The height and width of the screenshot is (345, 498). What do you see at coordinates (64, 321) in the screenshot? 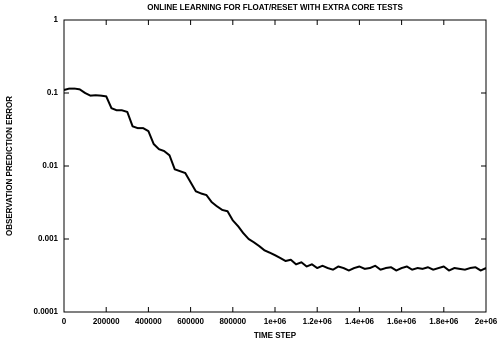
I see `x-tick-label: 0` at bounding box center [64, 321].